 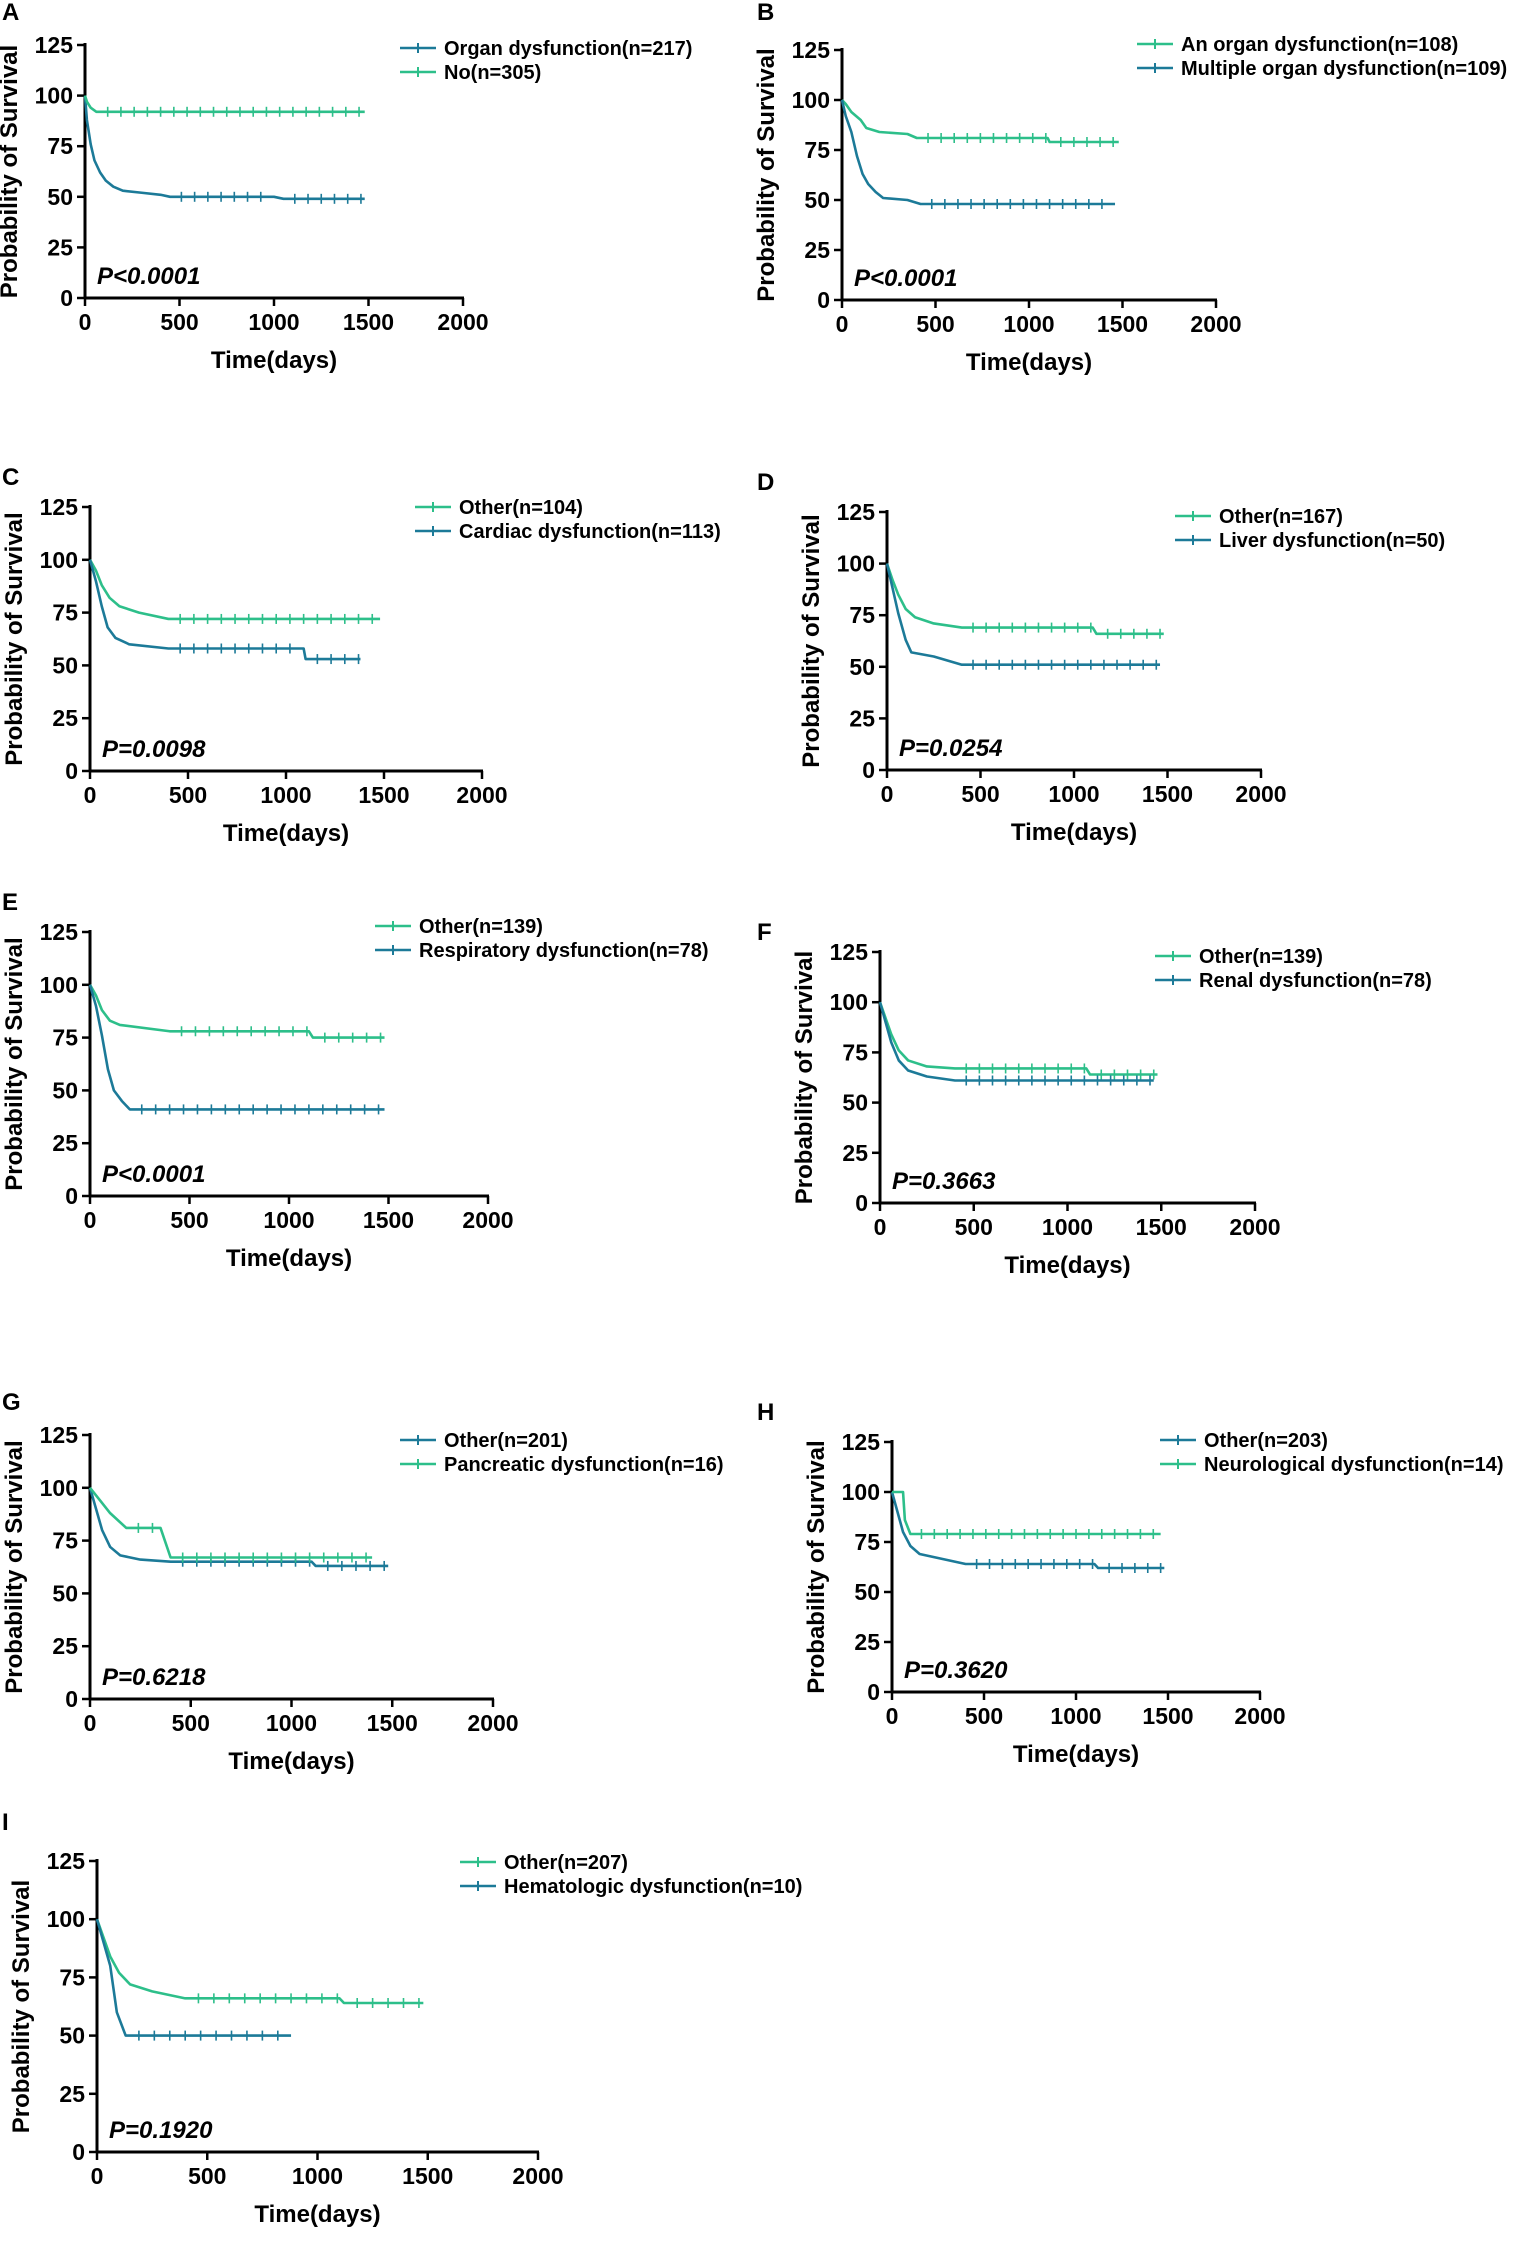 I want to click on legend-label: Neurological dysfunction(n=14), so click(x=1353, y=1465).